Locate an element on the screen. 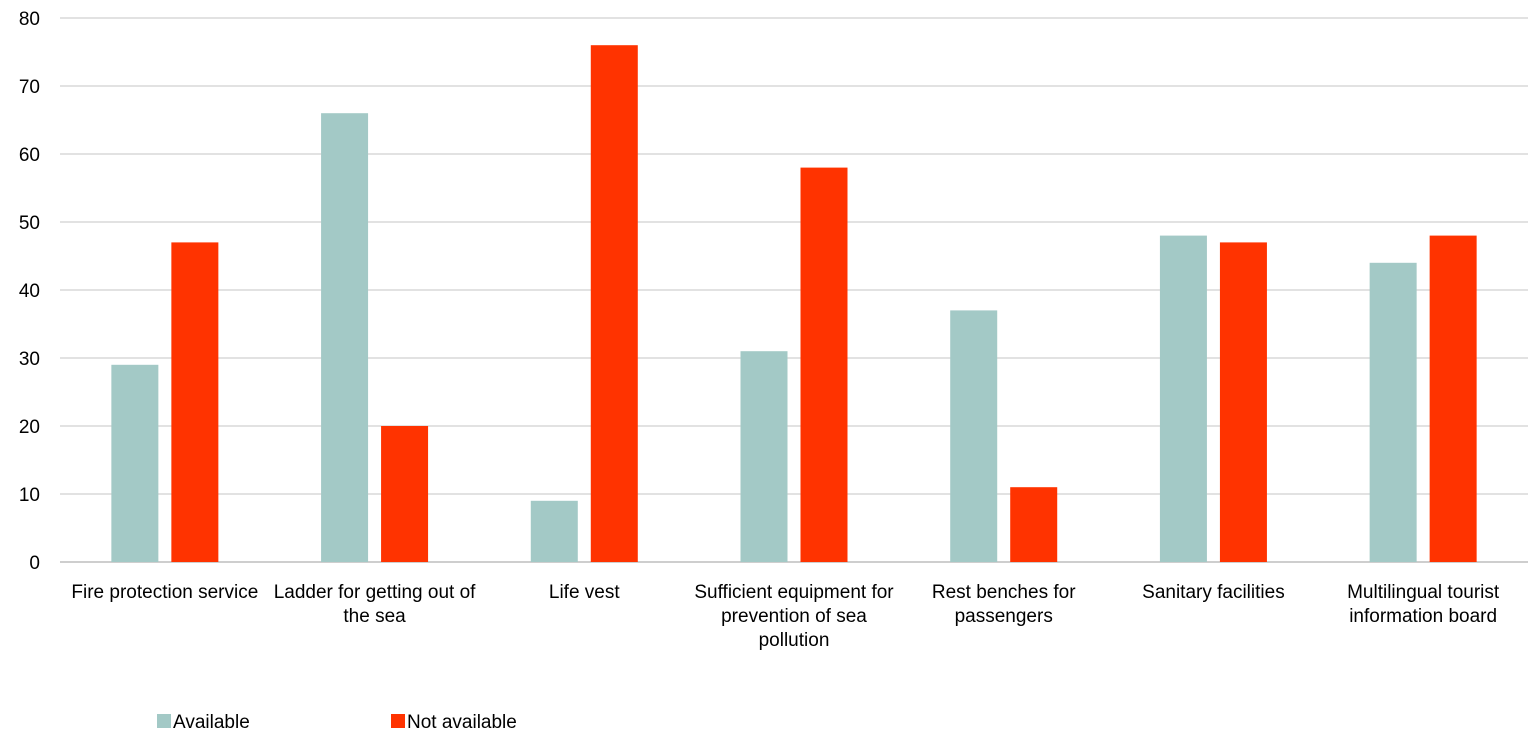 The height and width of the screenshot is (735, 1528). y-tick-label: 0 is located at coordinates (34, 563).